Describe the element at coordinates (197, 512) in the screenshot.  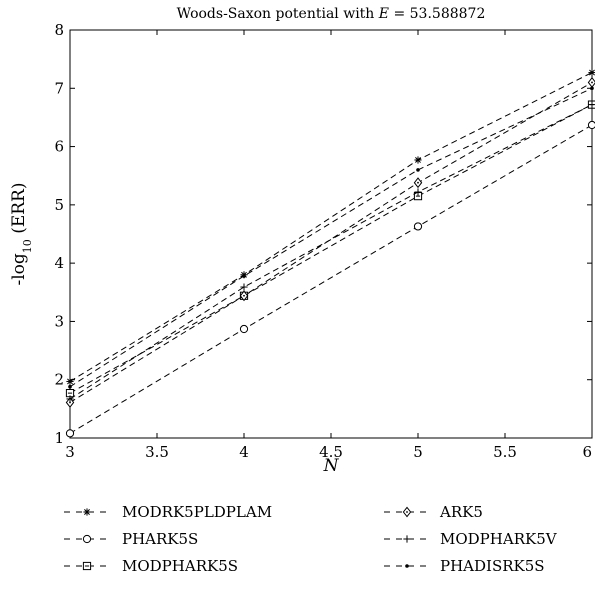
I see `legend-label: MODRK5PLDPLAM` at that location.